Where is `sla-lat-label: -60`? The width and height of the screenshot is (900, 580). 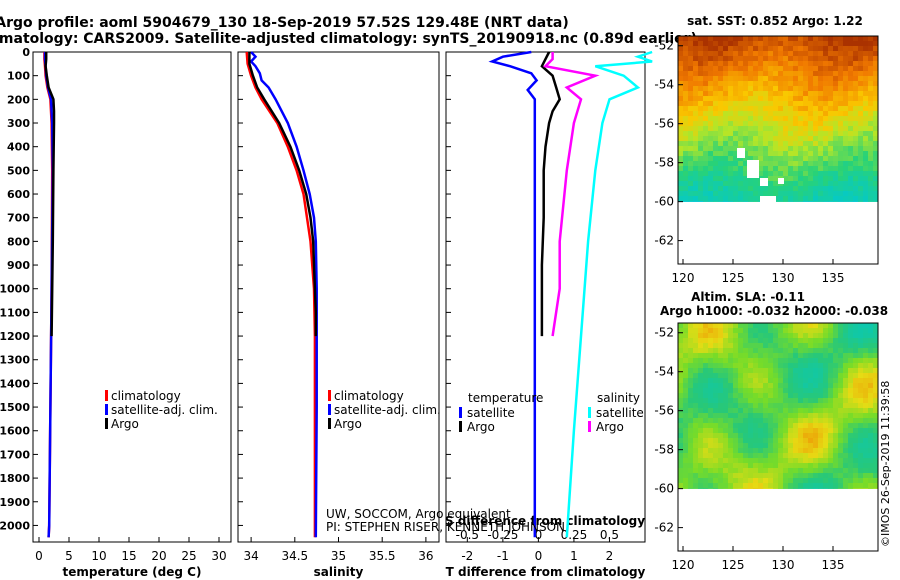 sla-lat-label: -60 is located at coordinates (664, 489).